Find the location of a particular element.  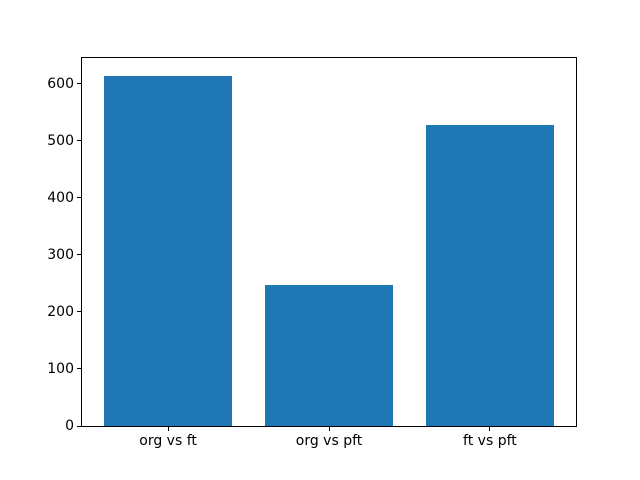

x-tick-label-org-vs-ft: org vs ft is located at coordinates (168, 441).